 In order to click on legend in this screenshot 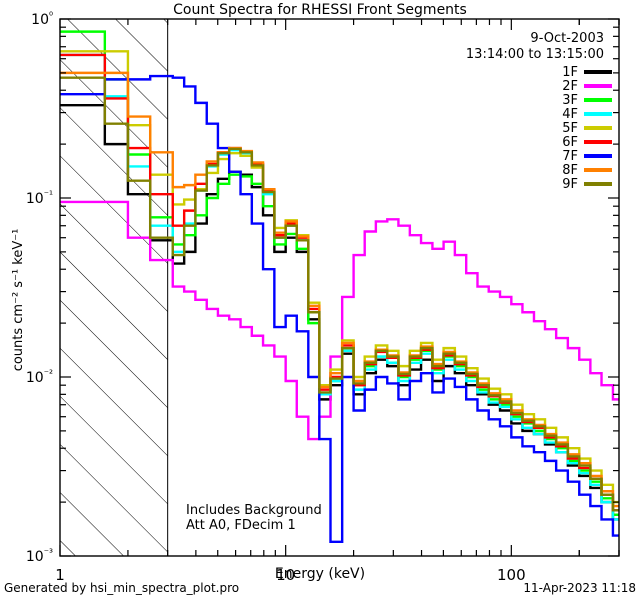, I will do `click(598, 128)`.